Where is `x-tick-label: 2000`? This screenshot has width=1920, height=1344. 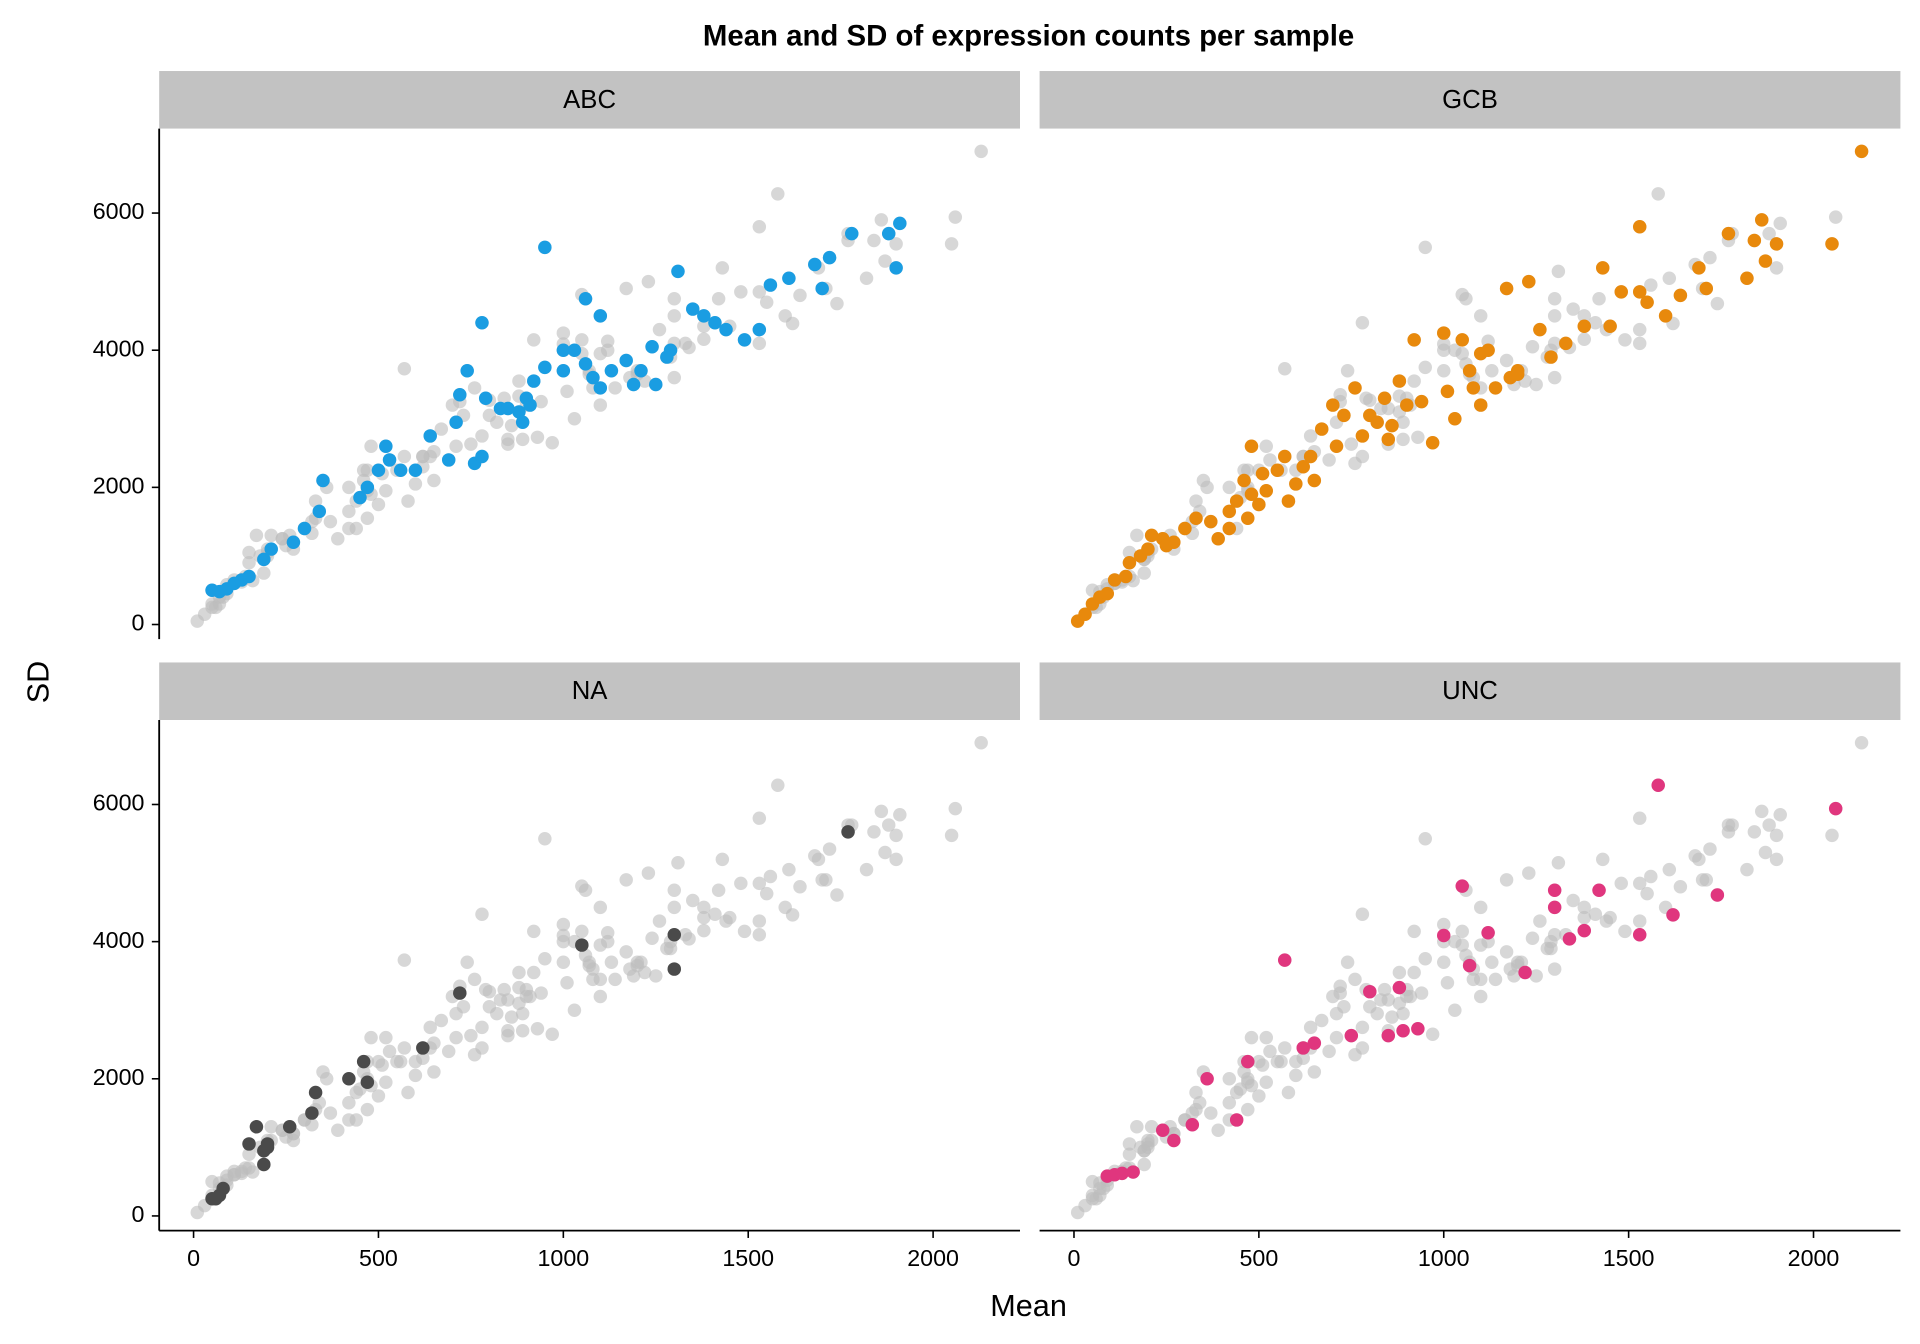 x-tick-label: 2000 is located at coordinates (933, 1258).